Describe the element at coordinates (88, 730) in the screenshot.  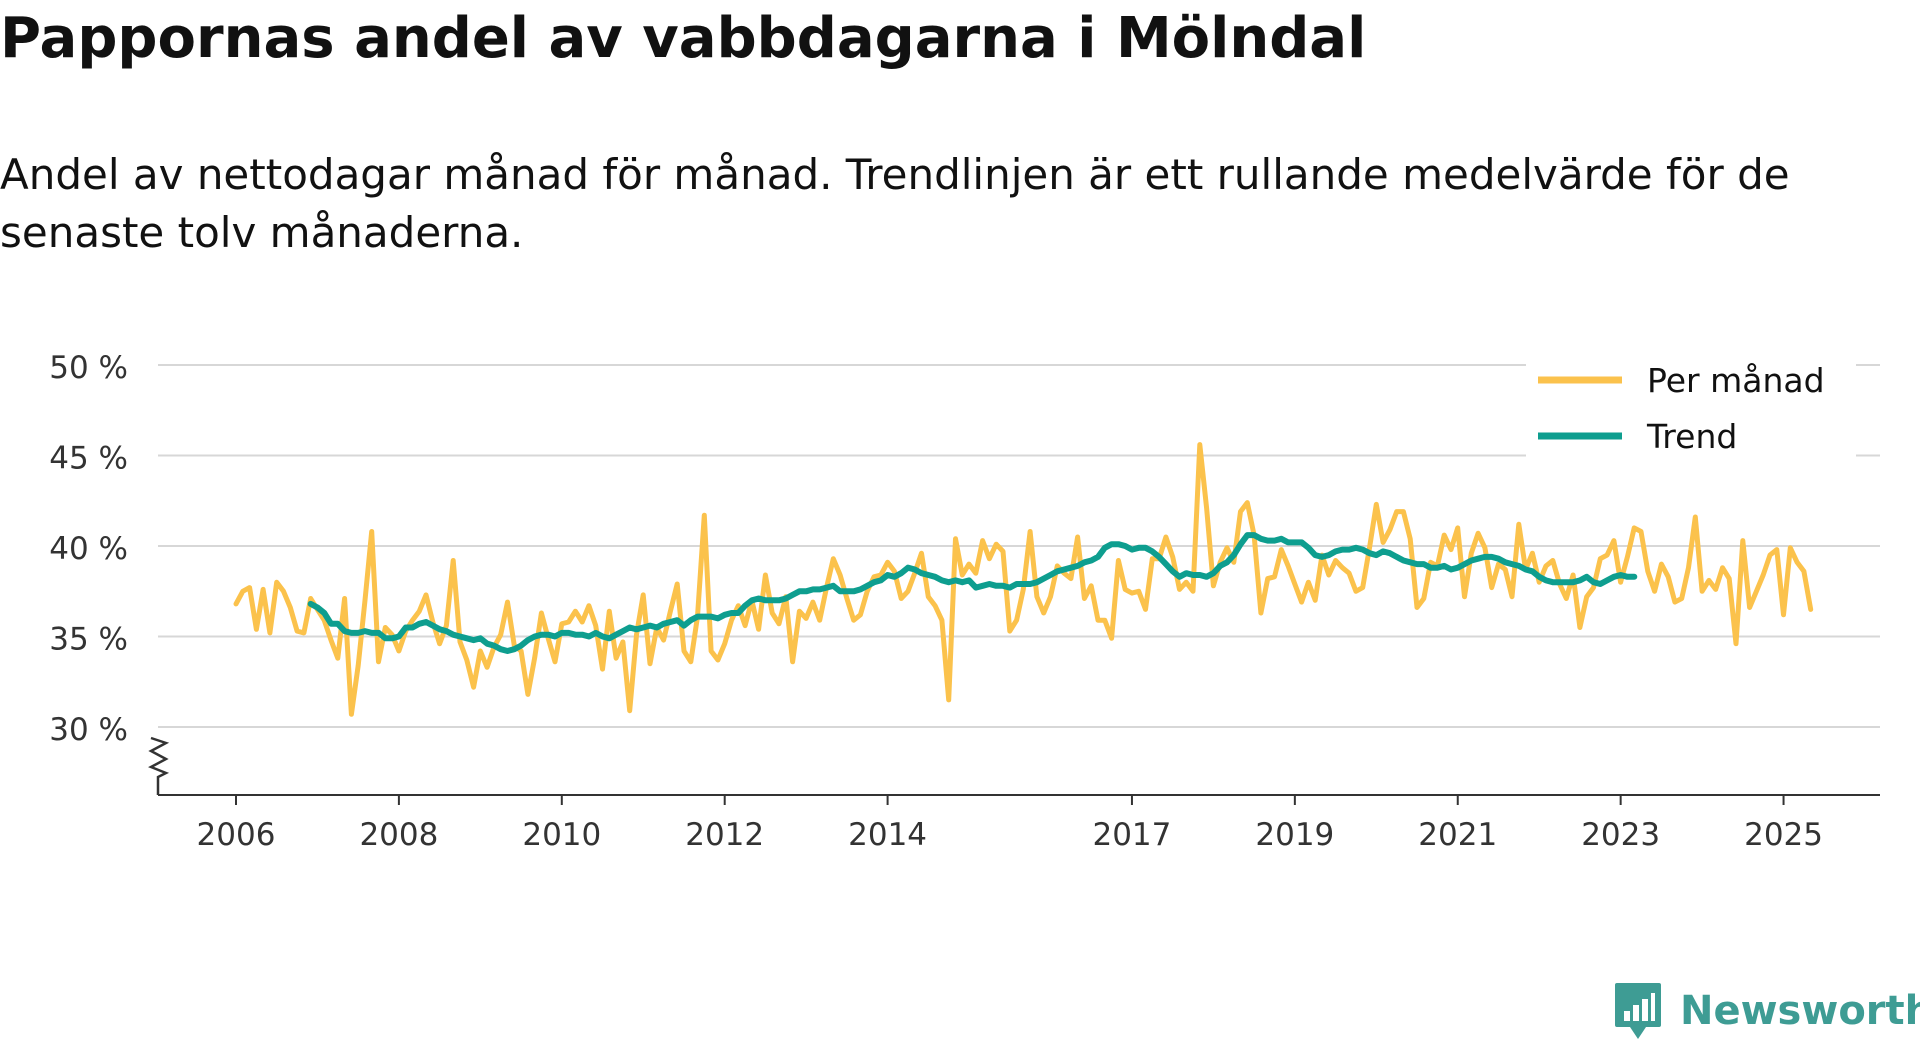
I see `y-tick-label: 30 %` at that location.